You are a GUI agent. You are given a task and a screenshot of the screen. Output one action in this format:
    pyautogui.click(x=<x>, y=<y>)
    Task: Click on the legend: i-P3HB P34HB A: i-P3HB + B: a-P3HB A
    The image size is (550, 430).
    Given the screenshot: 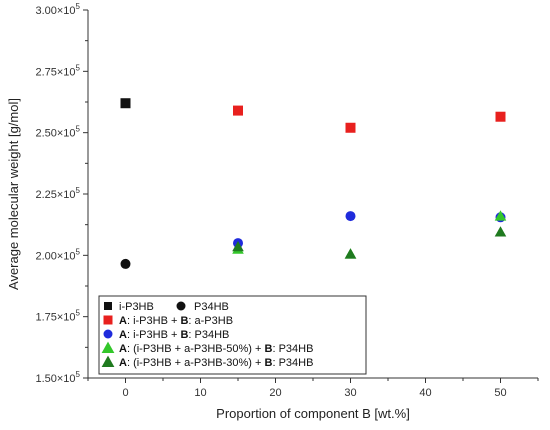 What is the action you would take?
    pyautogui.click(x=232, y=335)
    